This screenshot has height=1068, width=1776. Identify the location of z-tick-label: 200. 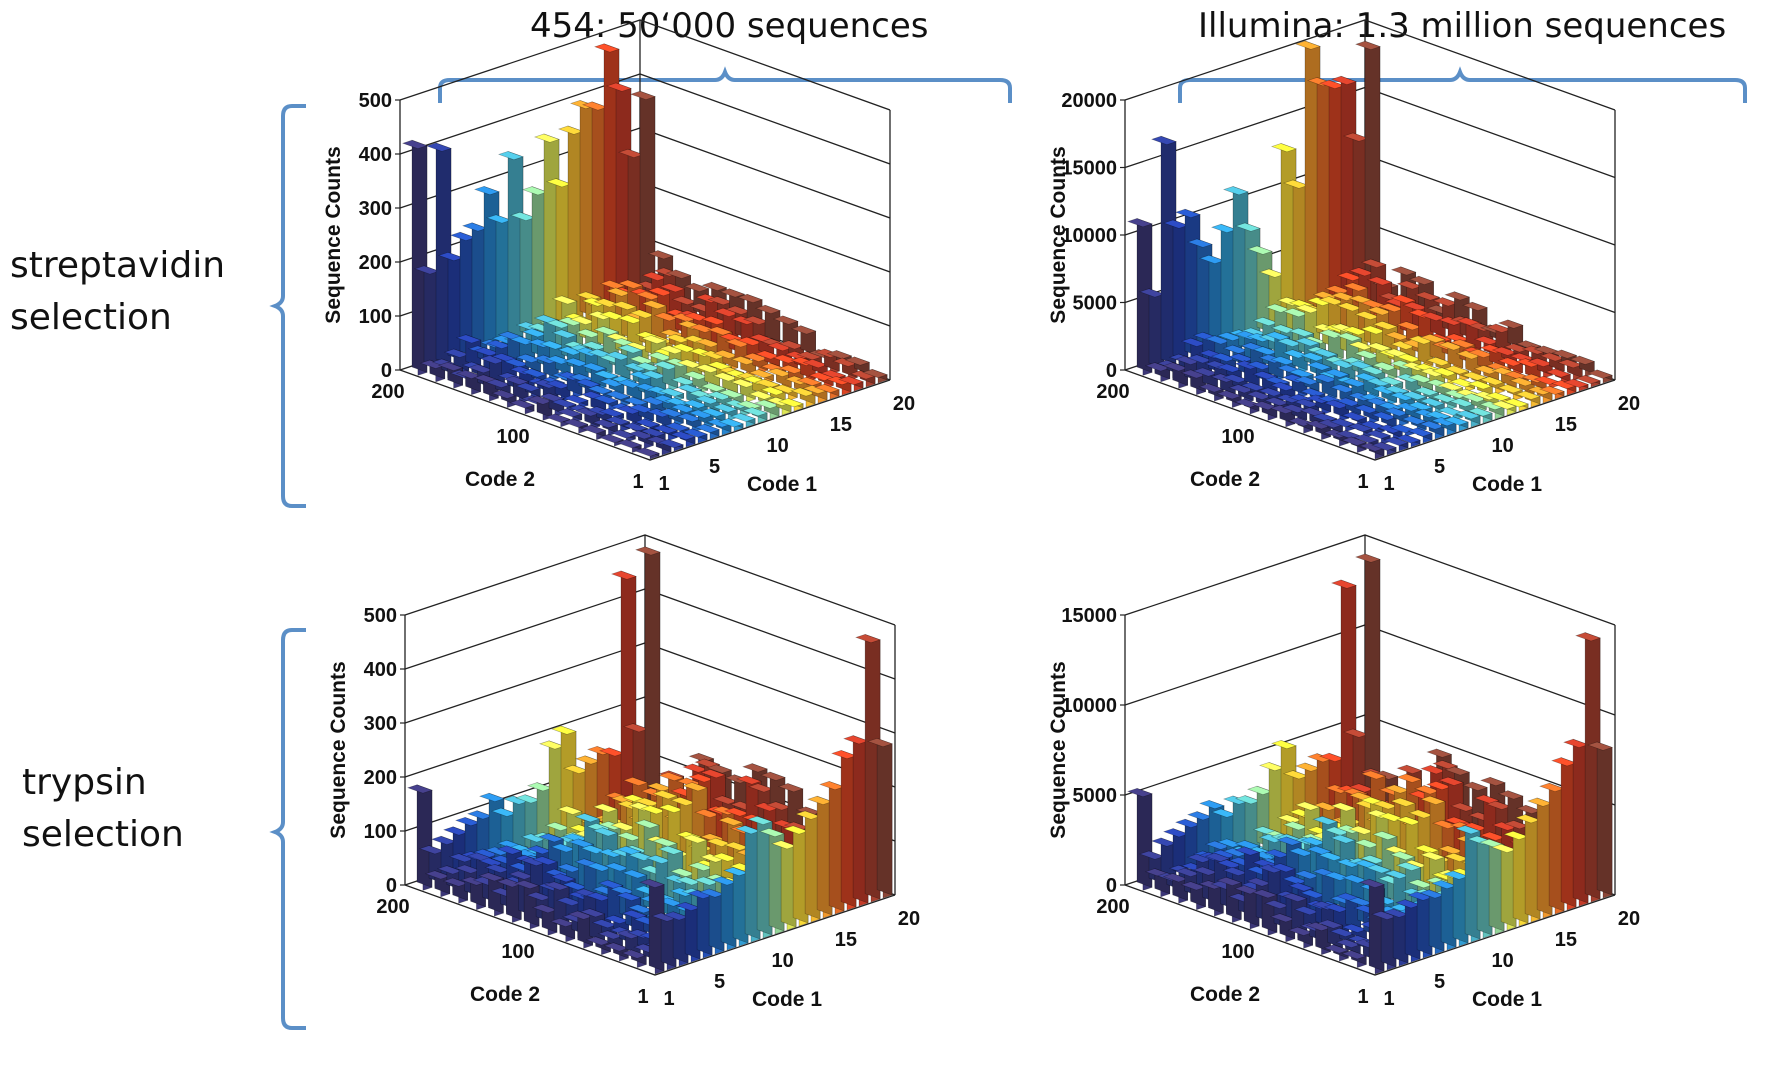
(1112, 907).